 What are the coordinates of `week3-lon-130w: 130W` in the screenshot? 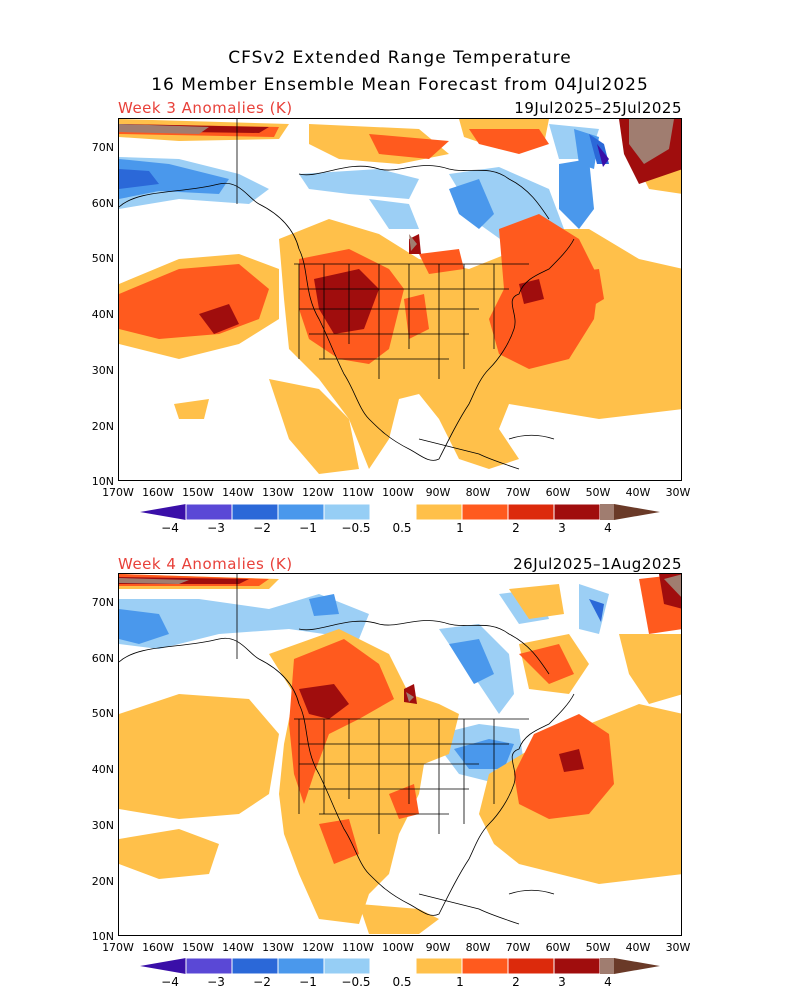 It's located at (278, 492).